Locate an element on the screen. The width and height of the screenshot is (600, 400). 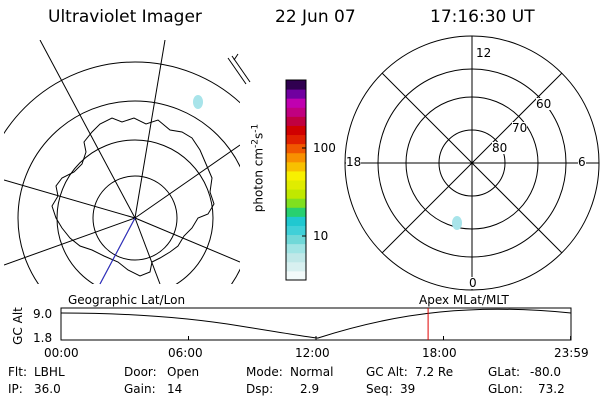
polar-meridian is located at coordinates (472, 163).